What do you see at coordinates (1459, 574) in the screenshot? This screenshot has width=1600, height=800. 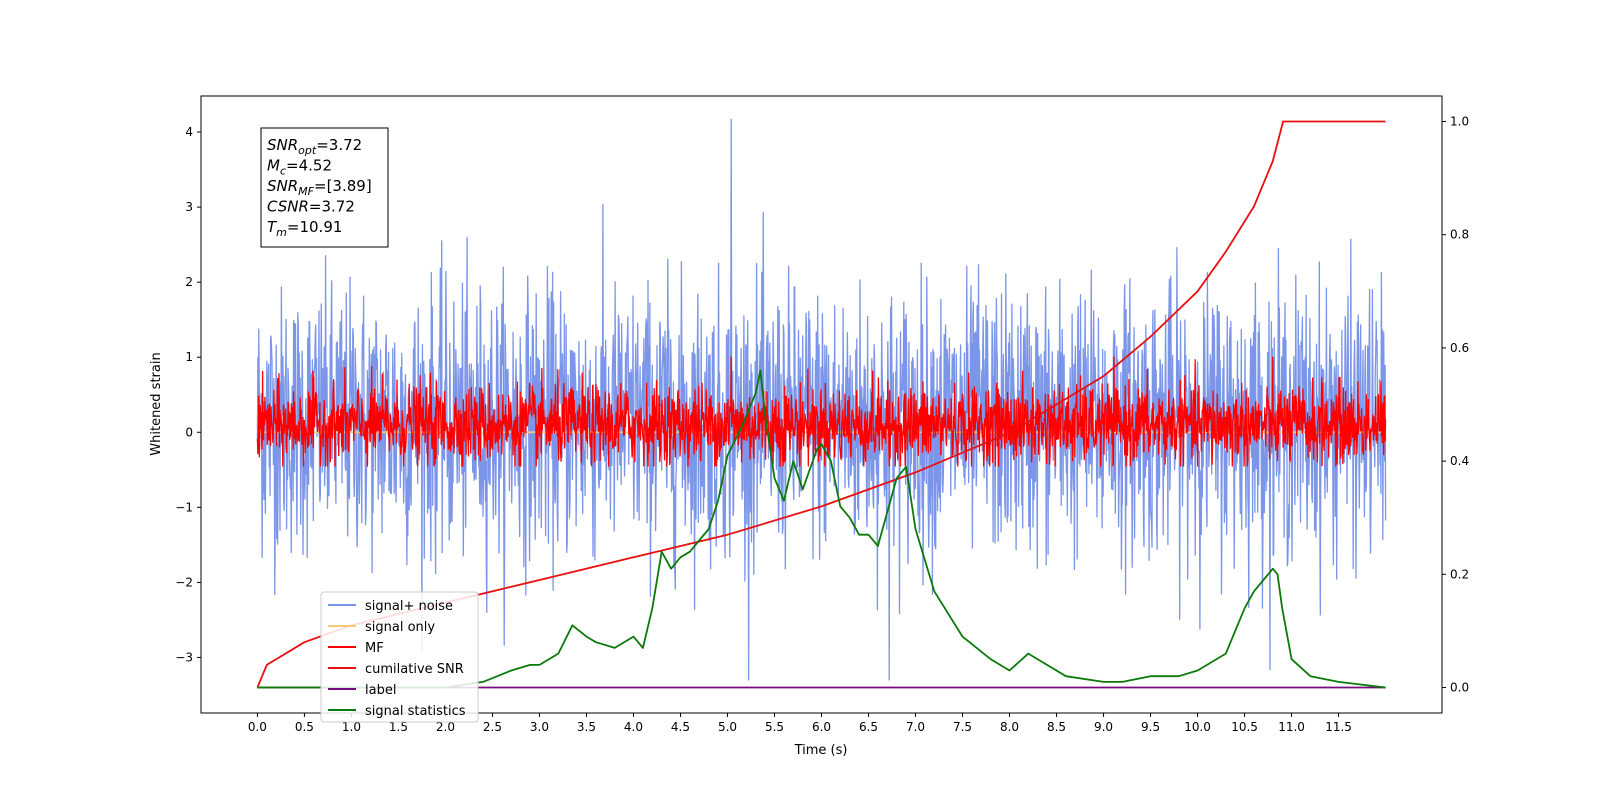 I see `y2-tick-label: 0.2` at bounding box center [1459, 574].